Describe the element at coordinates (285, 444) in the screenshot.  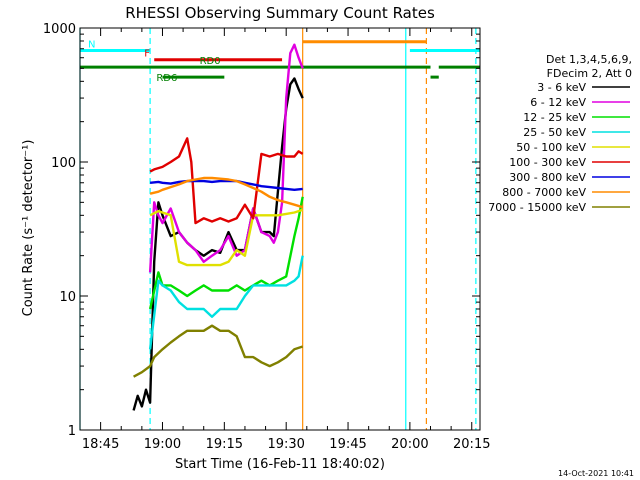
I see `x-tick-label-3: 19:30` at that location.